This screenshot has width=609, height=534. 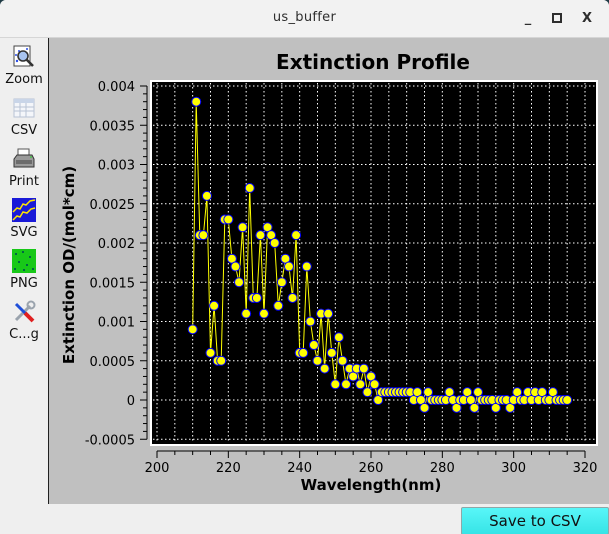 I want to click on png-icon, so click(x=24, y=261).